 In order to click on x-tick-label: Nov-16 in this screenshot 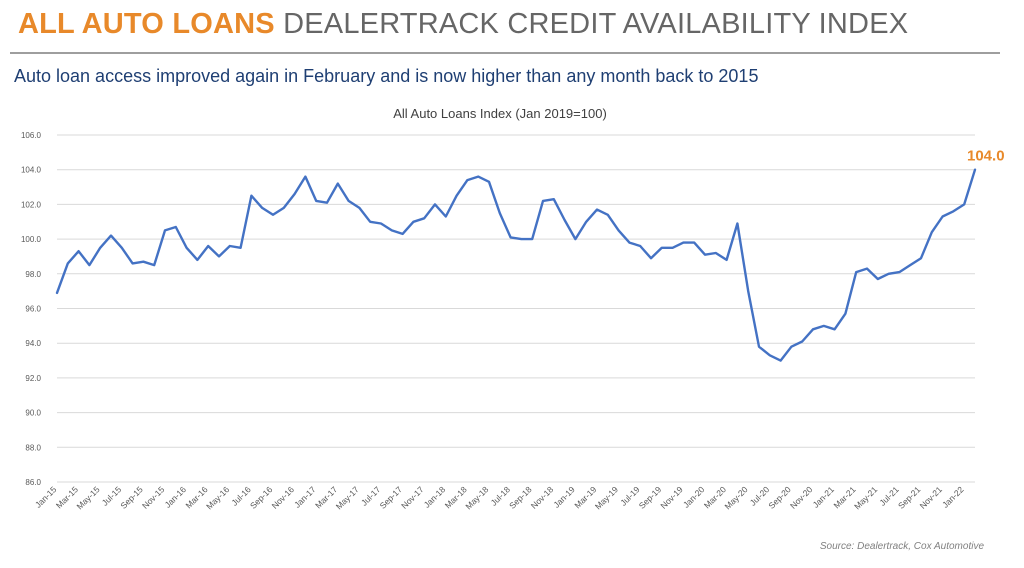, I will do `click(283, 497)`.